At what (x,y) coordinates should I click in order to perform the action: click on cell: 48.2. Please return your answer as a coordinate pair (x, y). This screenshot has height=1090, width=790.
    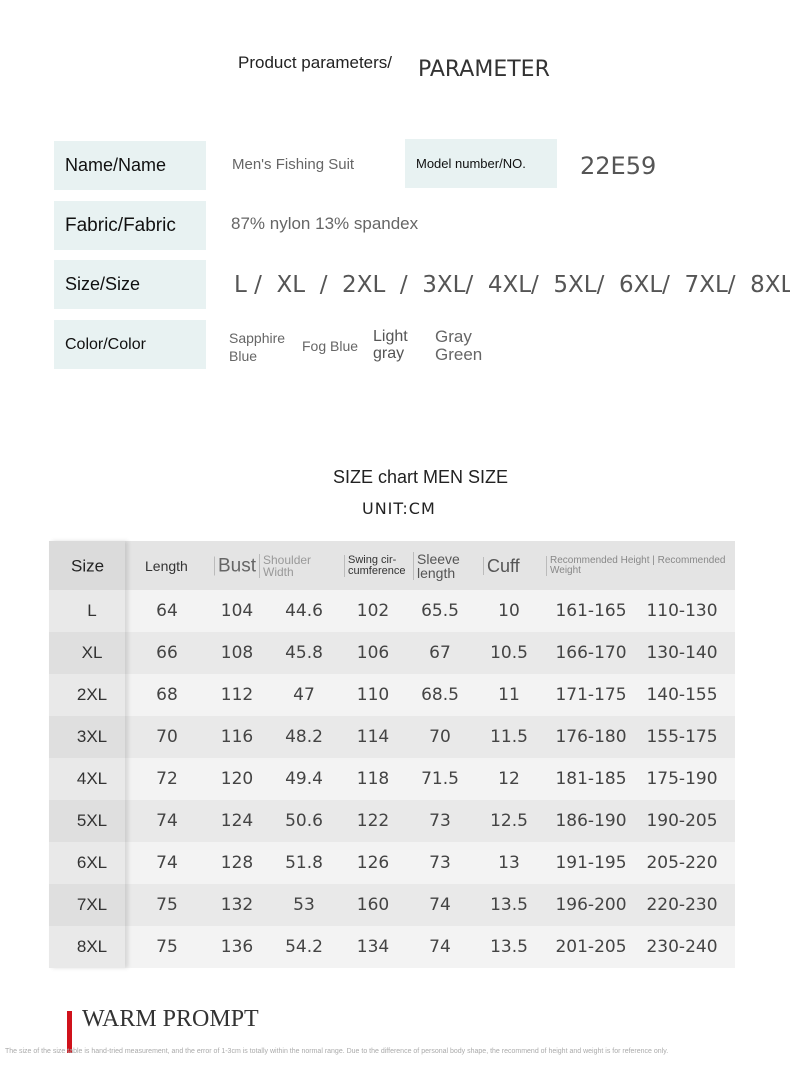
    Looking at the image, I should click on (304, 737).